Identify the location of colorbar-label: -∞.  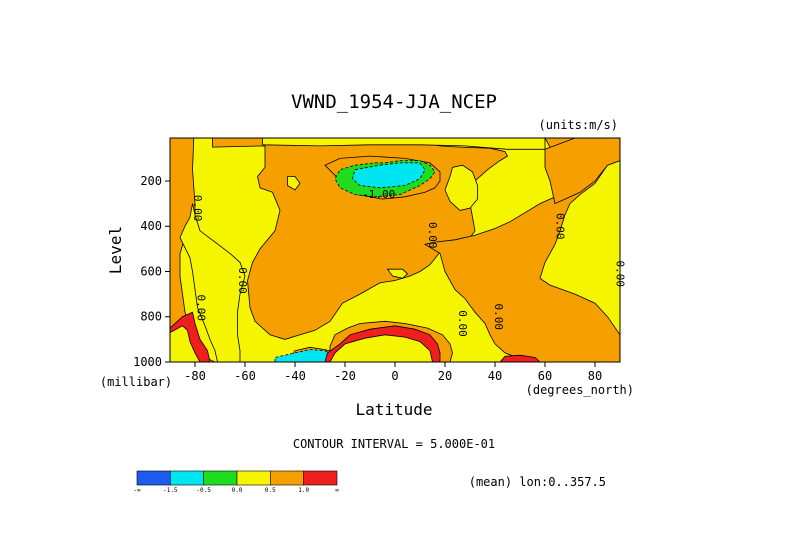
(137, 490).